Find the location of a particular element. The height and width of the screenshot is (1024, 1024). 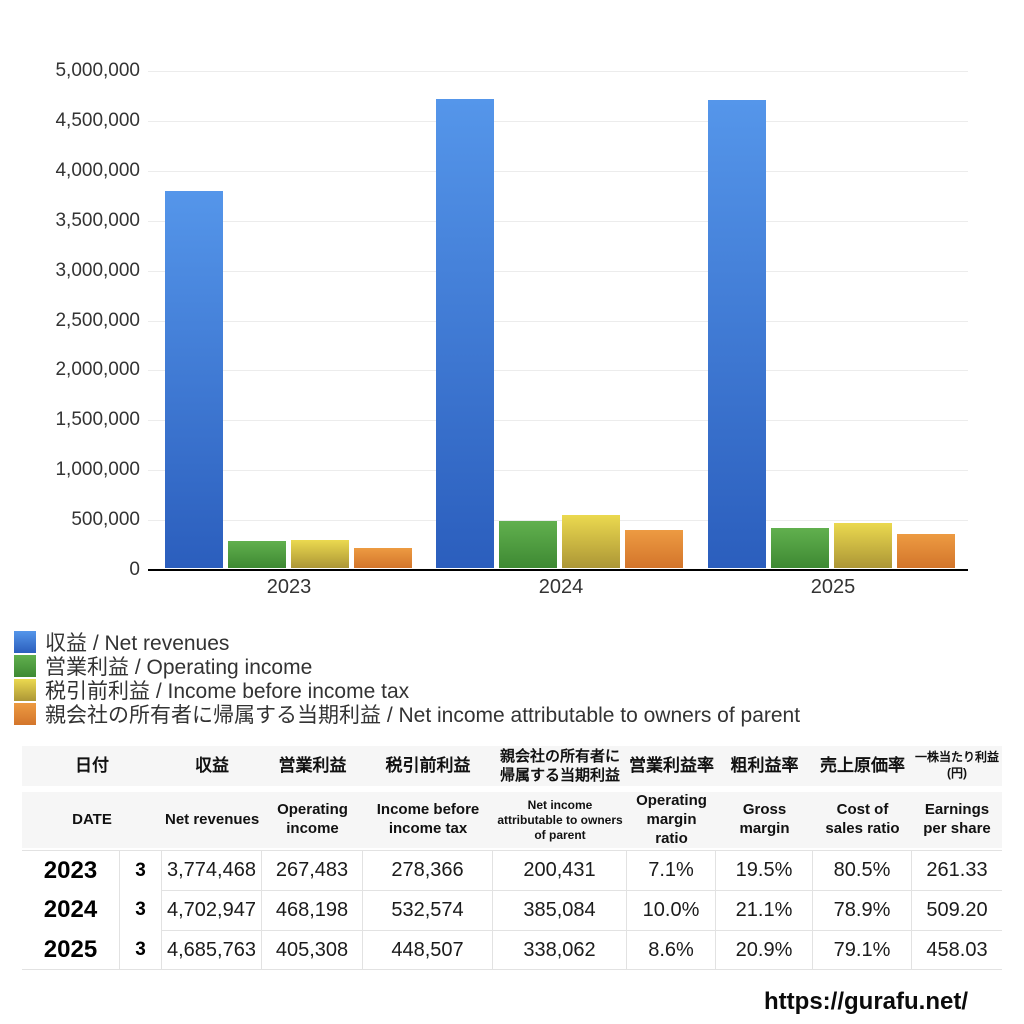

bar-net-revenues-2023 is located at coordinates (194, 379).